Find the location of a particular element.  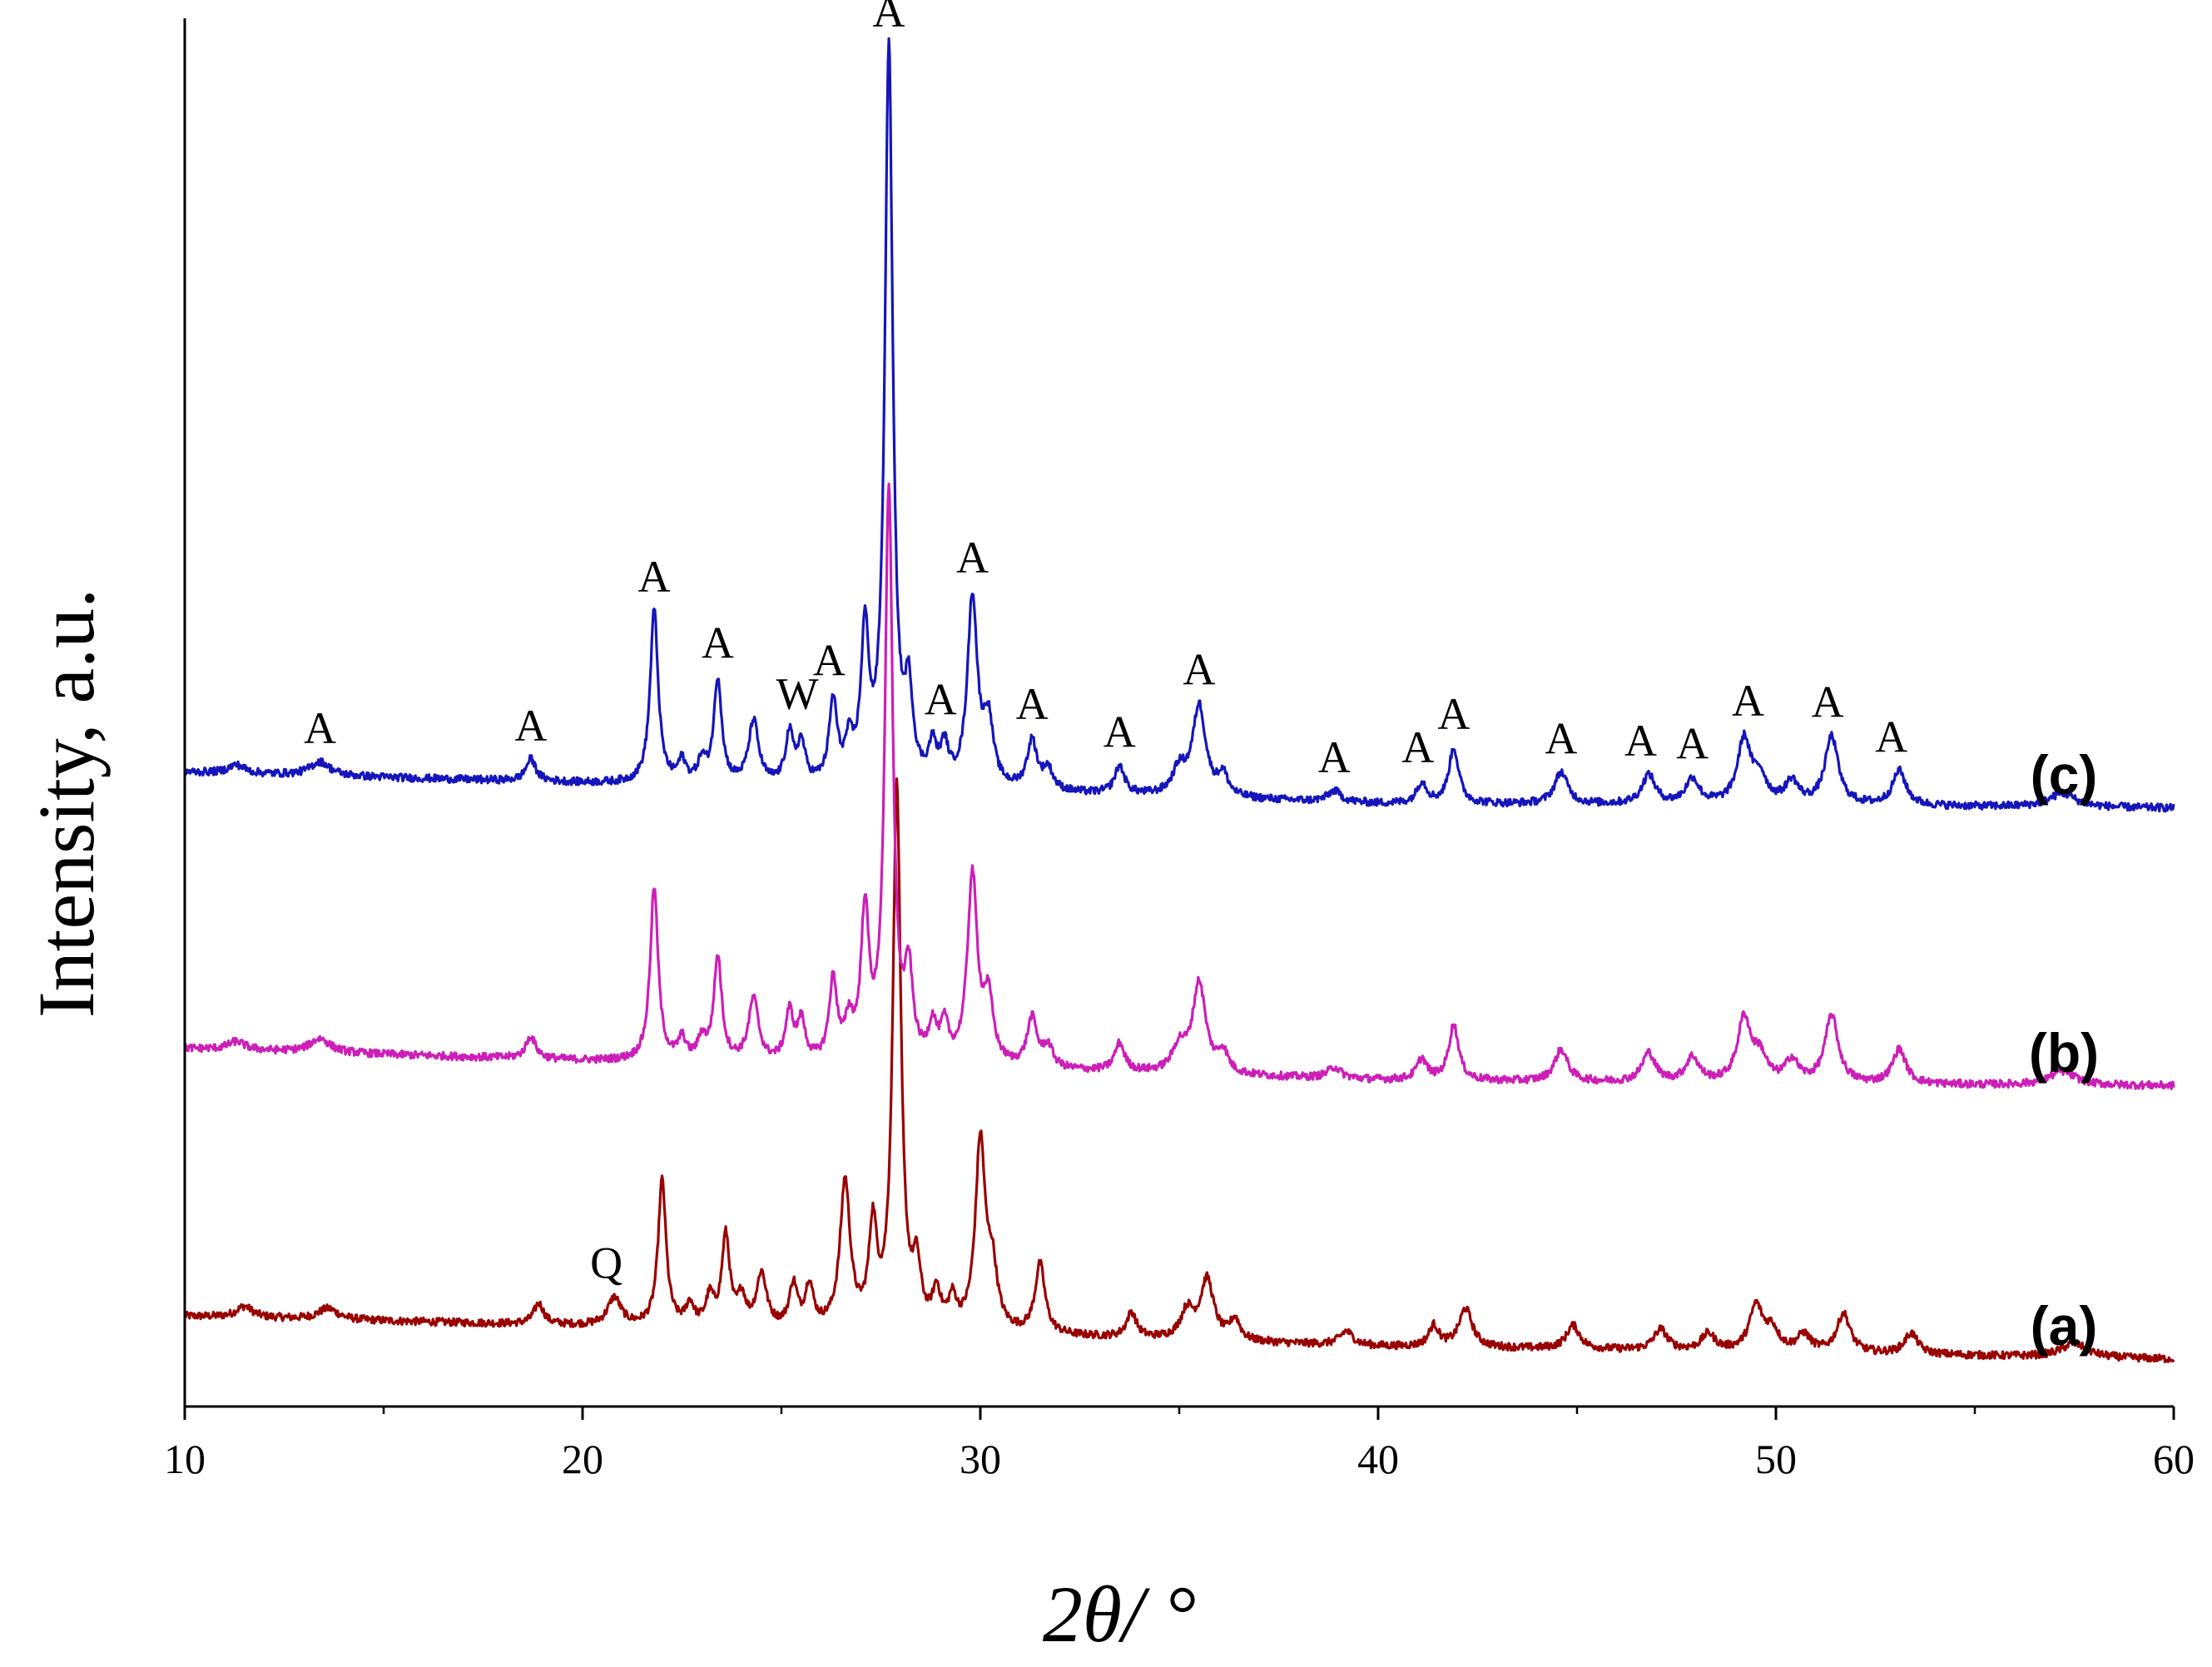

x-axis-label: 2θ/ ° is located at coordinates (1120, 1615).